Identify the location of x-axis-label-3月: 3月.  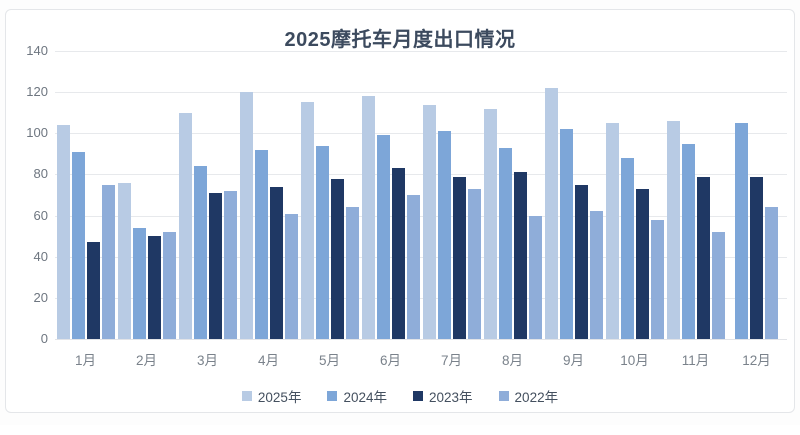
(207, 360).